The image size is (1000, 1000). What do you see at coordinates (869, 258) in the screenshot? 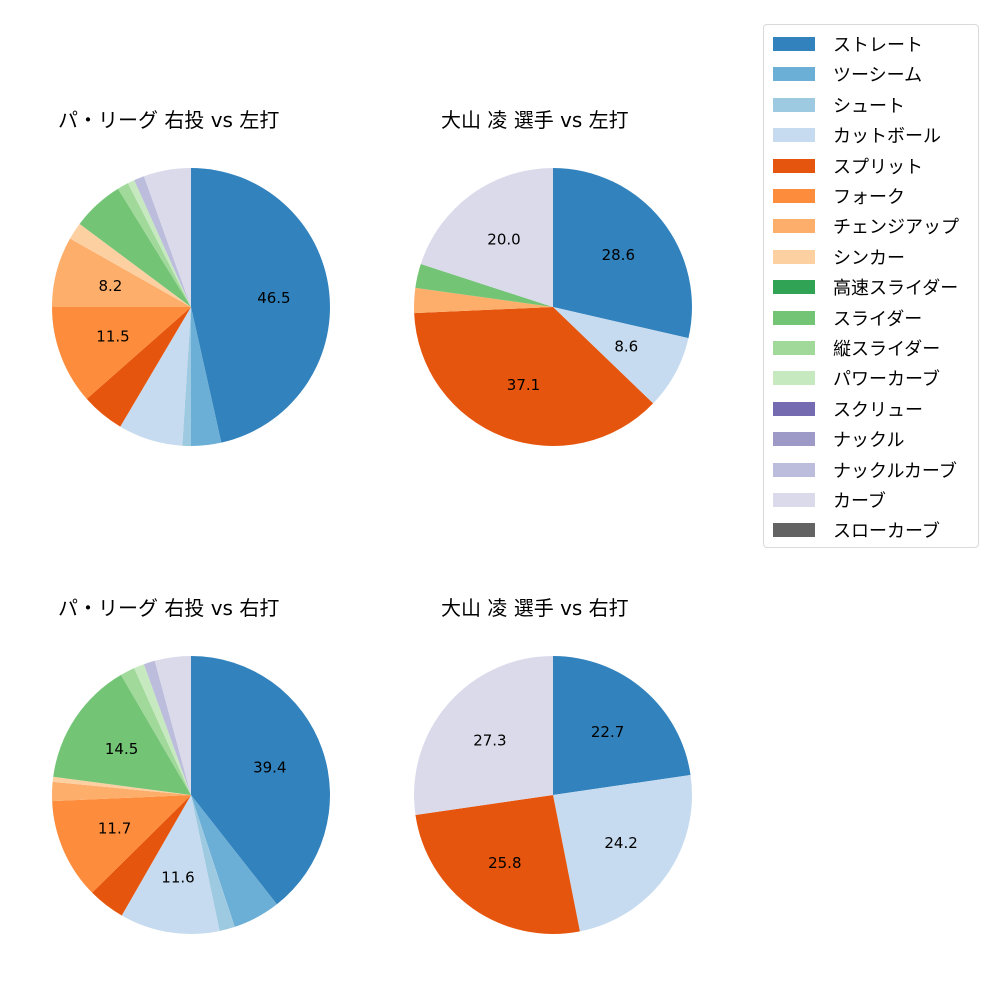
I see `legend-label: シンカー` at bounding box center [869, 258].